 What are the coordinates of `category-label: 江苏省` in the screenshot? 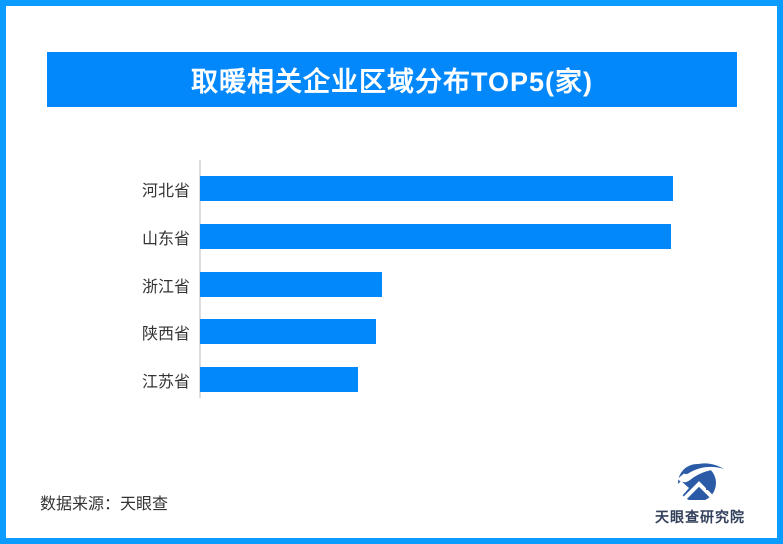 It's located at (165, 382).